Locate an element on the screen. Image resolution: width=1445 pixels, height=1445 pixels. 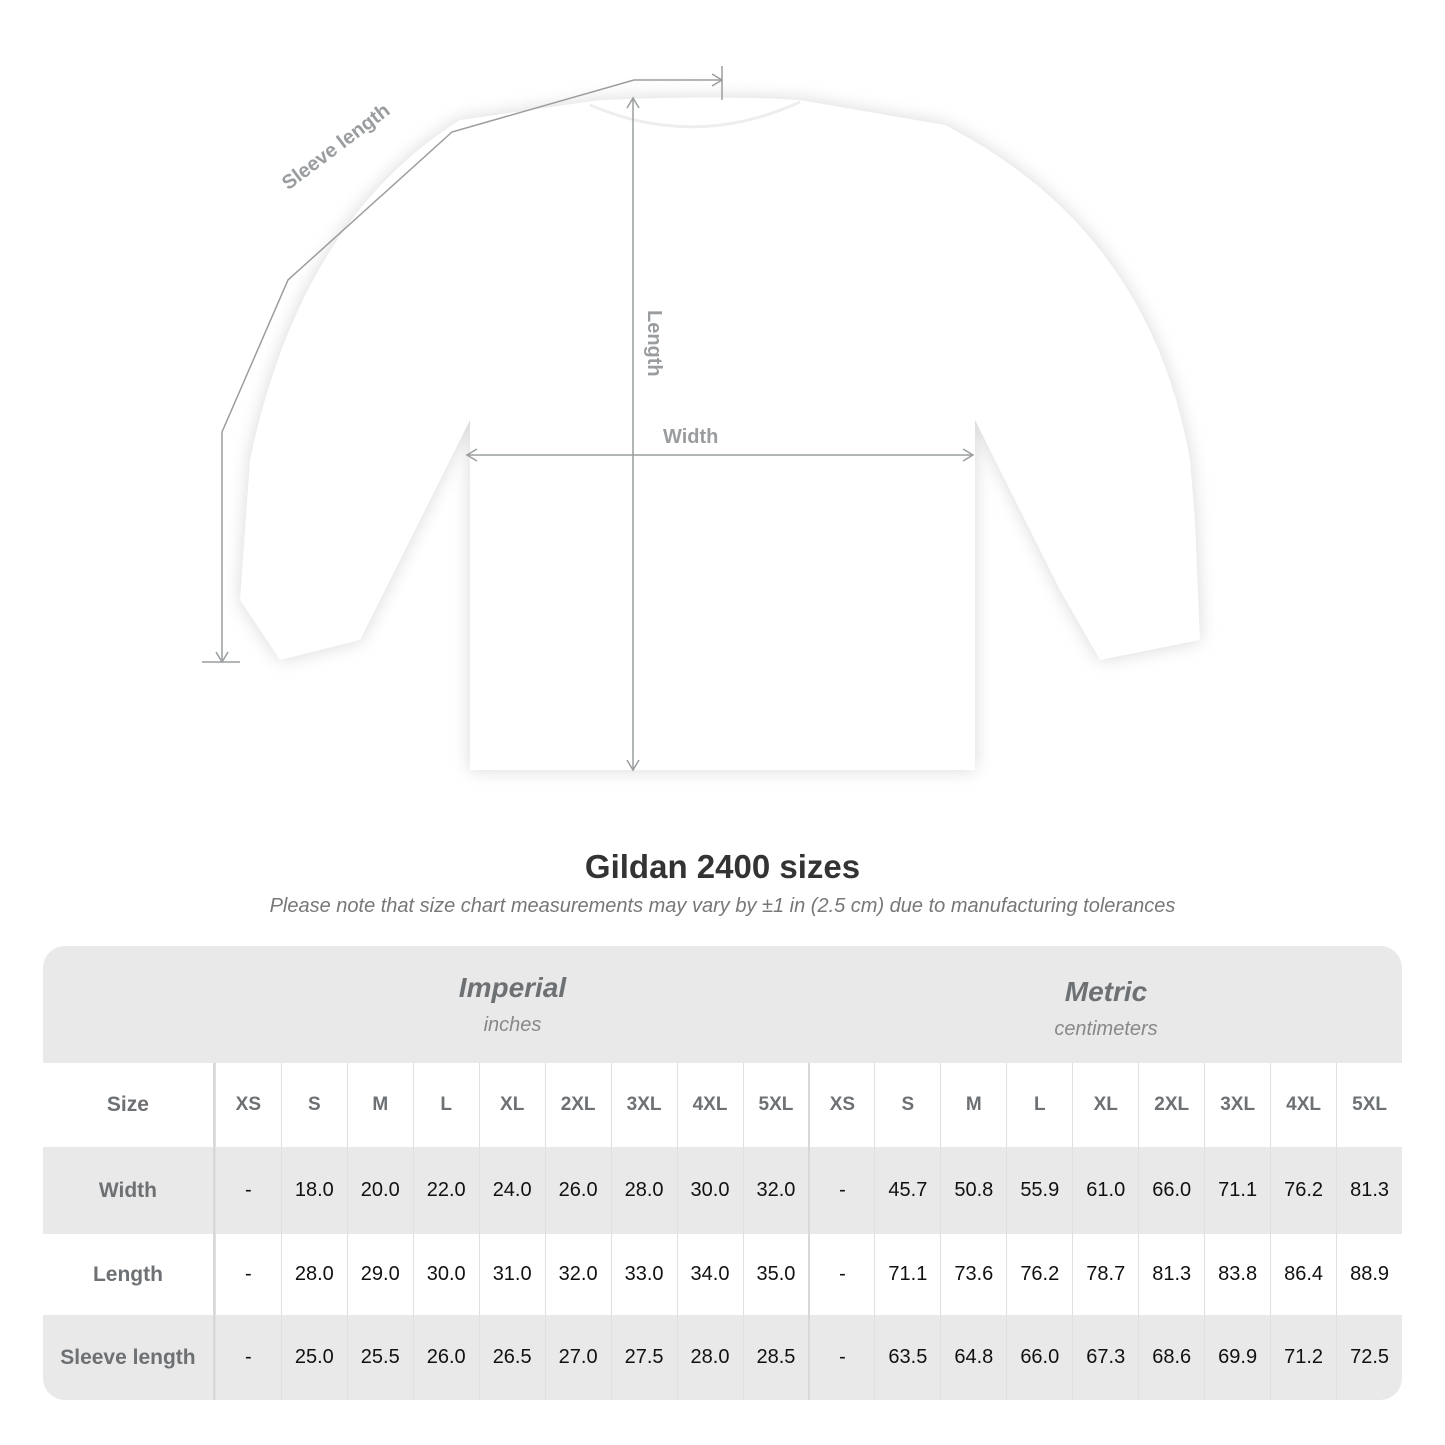
imperial-value: 28.5 is located at coordinates (775, 1357).